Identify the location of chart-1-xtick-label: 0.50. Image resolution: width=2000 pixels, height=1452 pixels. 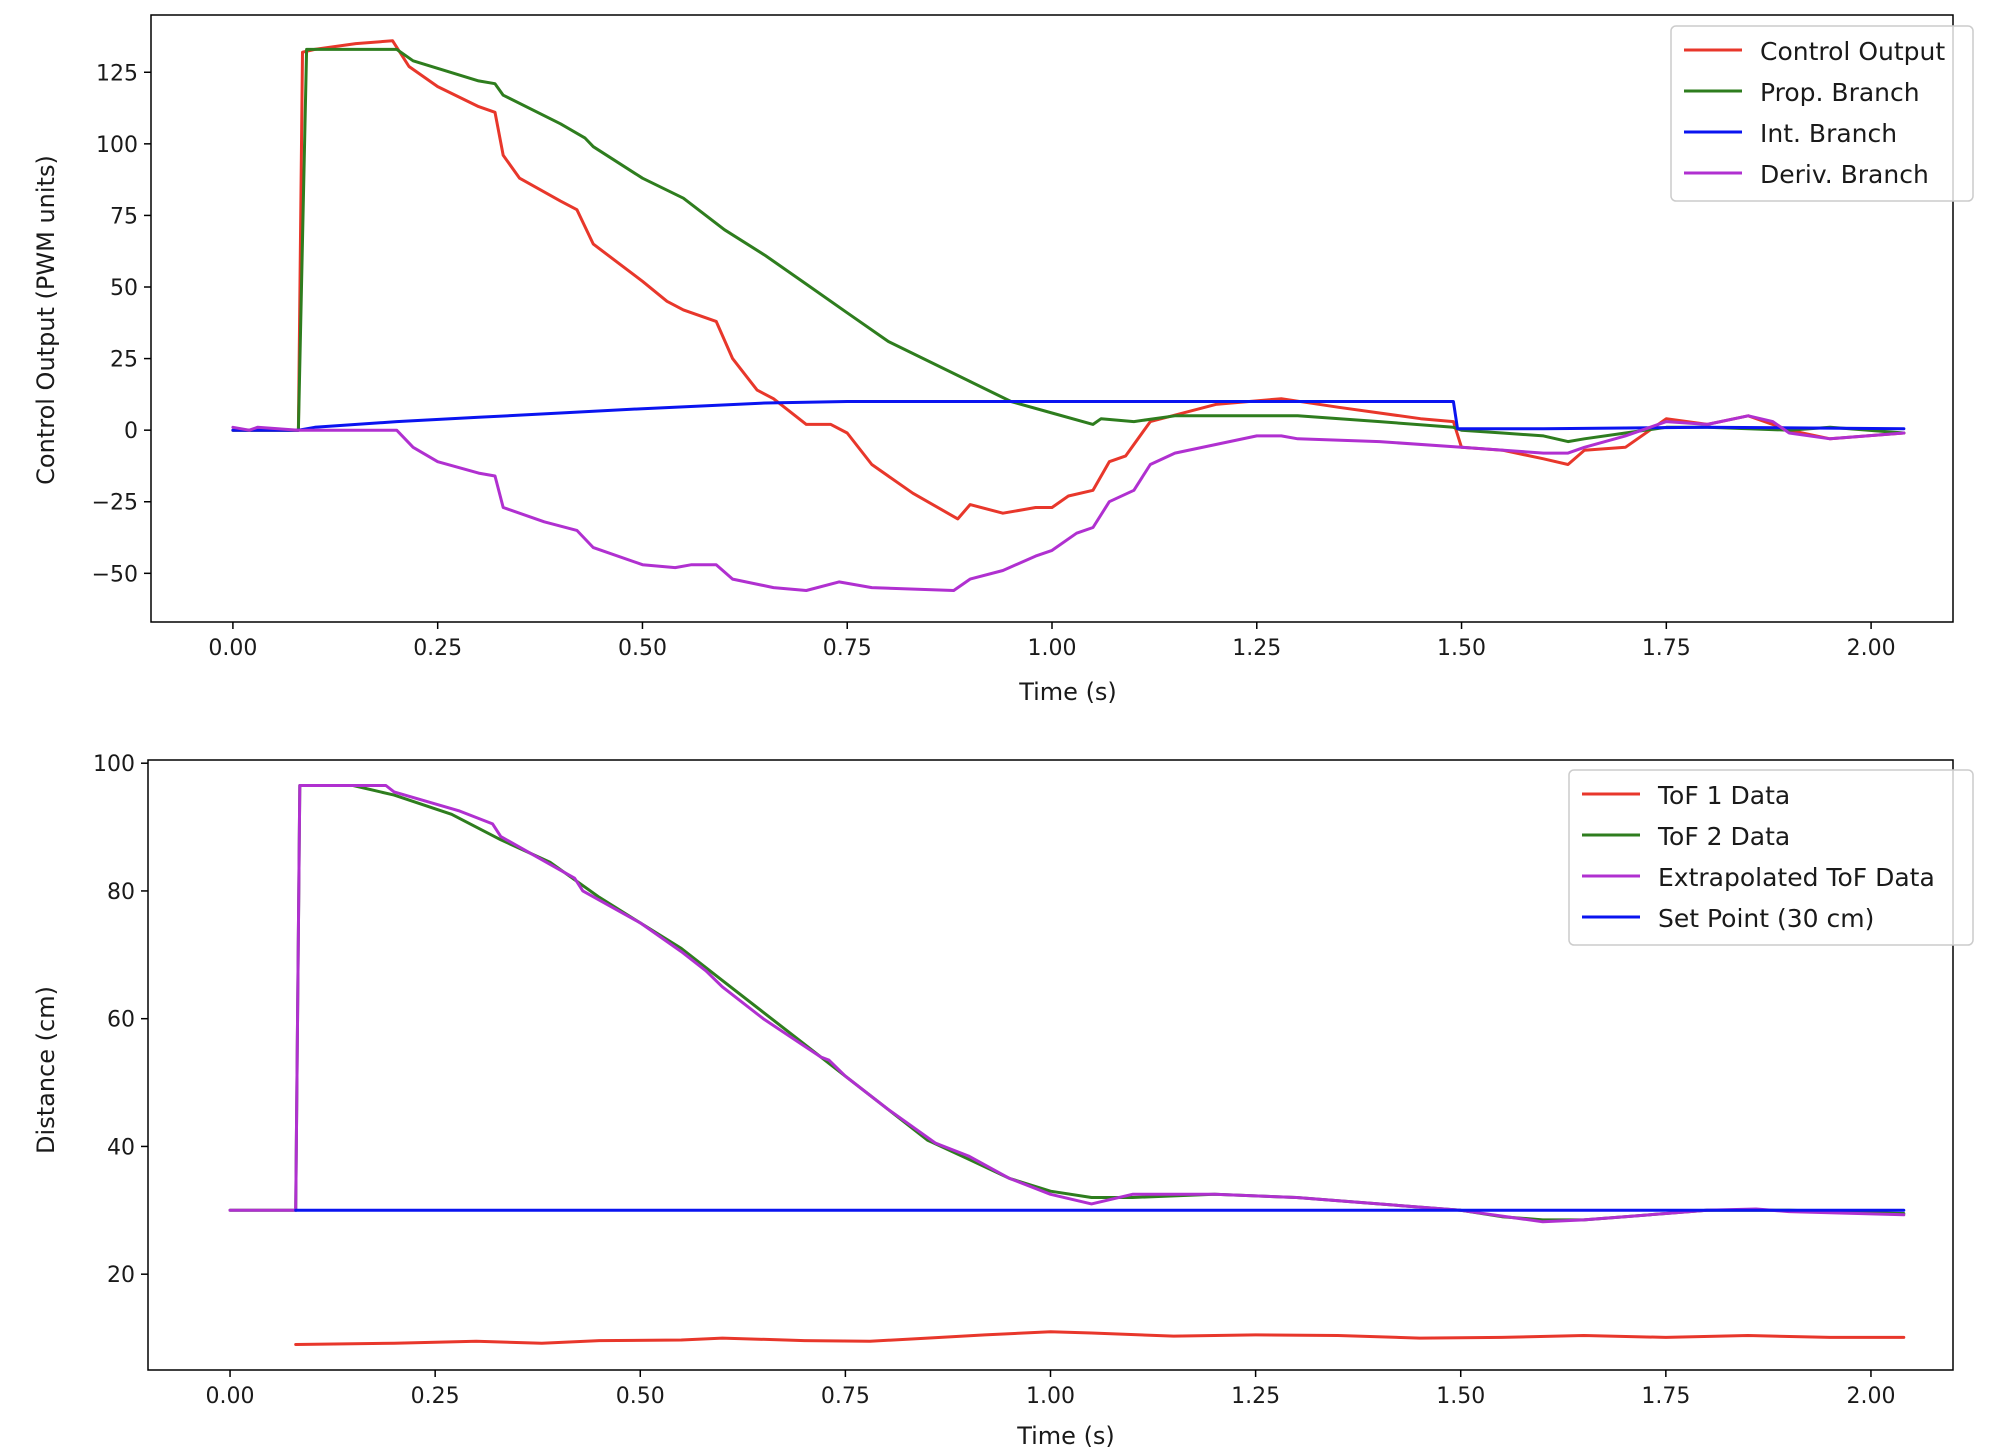
(640, 1396).